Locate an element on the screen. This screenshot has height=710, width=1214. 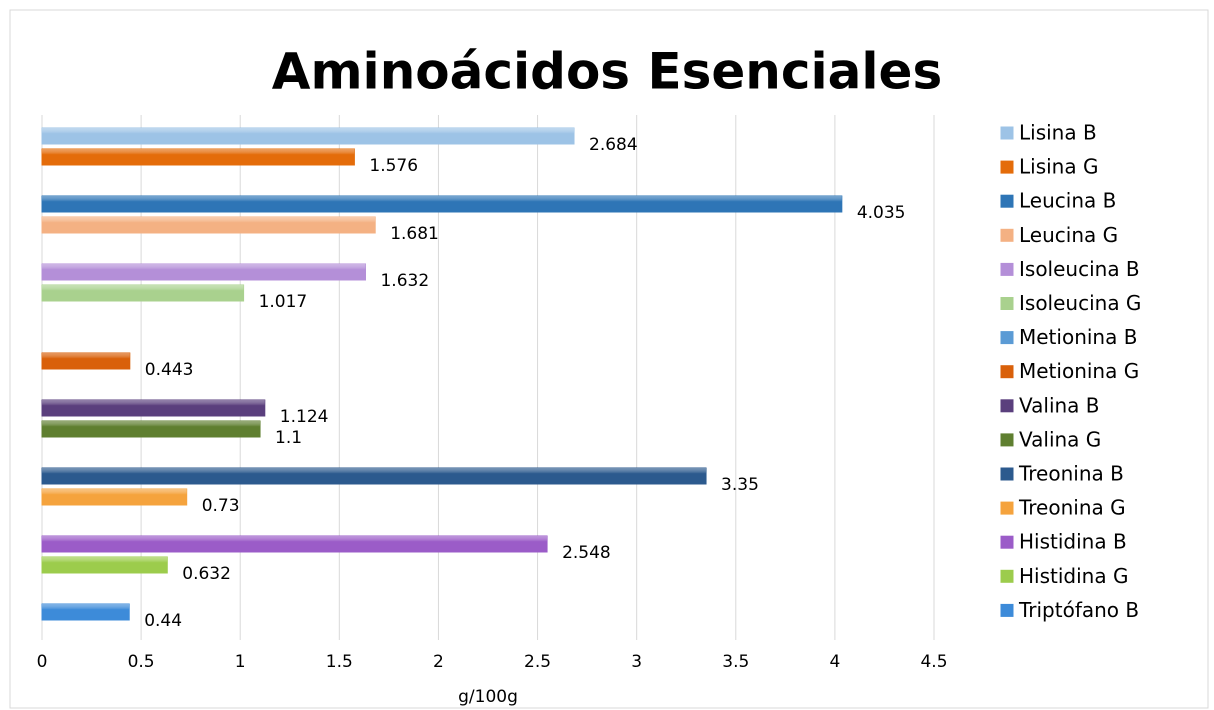
value-label: 1.1 is located at coordinates (288, 438).